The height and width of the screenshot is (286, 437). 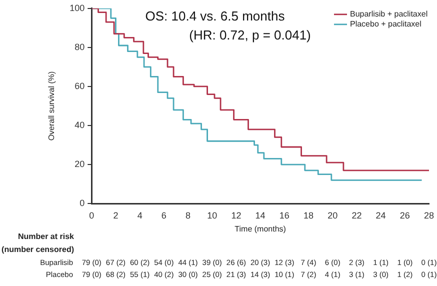 I want to click on x-tick-label: 24, so click(x=381, y=215).